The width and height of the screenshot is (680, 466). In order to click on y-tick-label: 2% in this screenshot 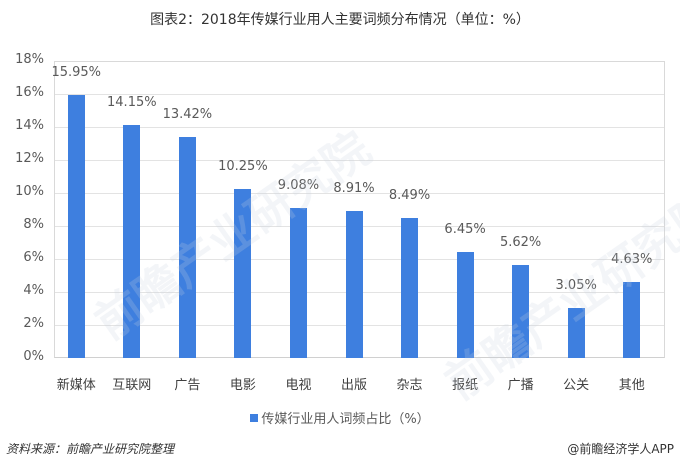, I will do `click(33, 323)`.